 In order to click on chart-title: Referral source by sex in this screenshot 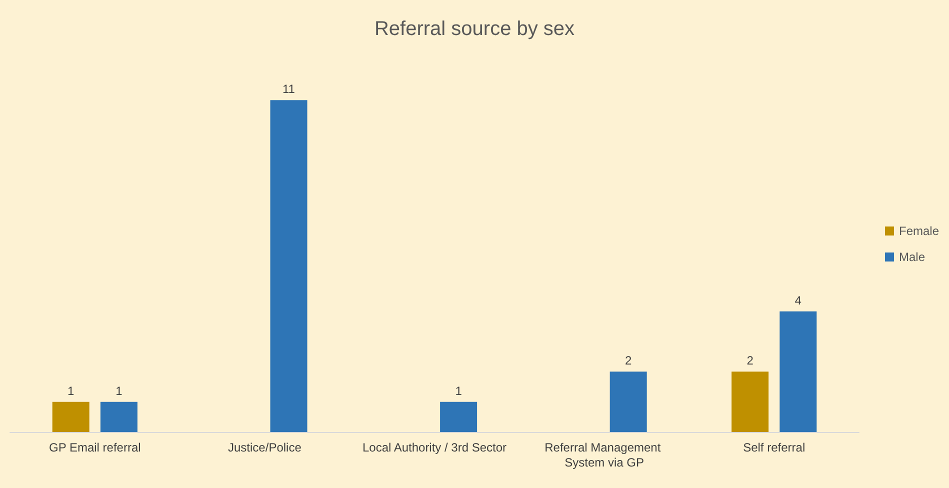, I will do `click(474, 29)`.